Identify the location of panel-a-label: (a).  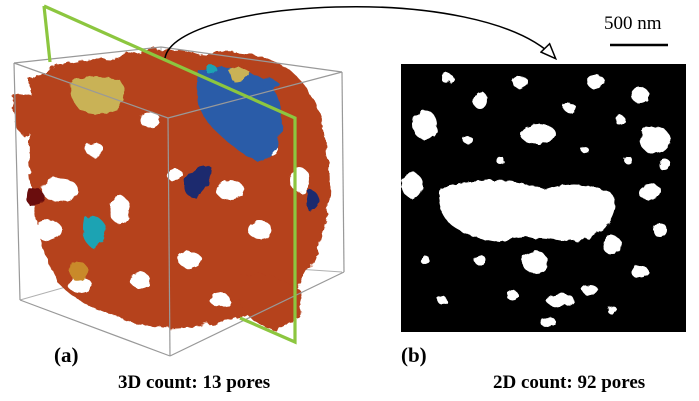
(66, 355).